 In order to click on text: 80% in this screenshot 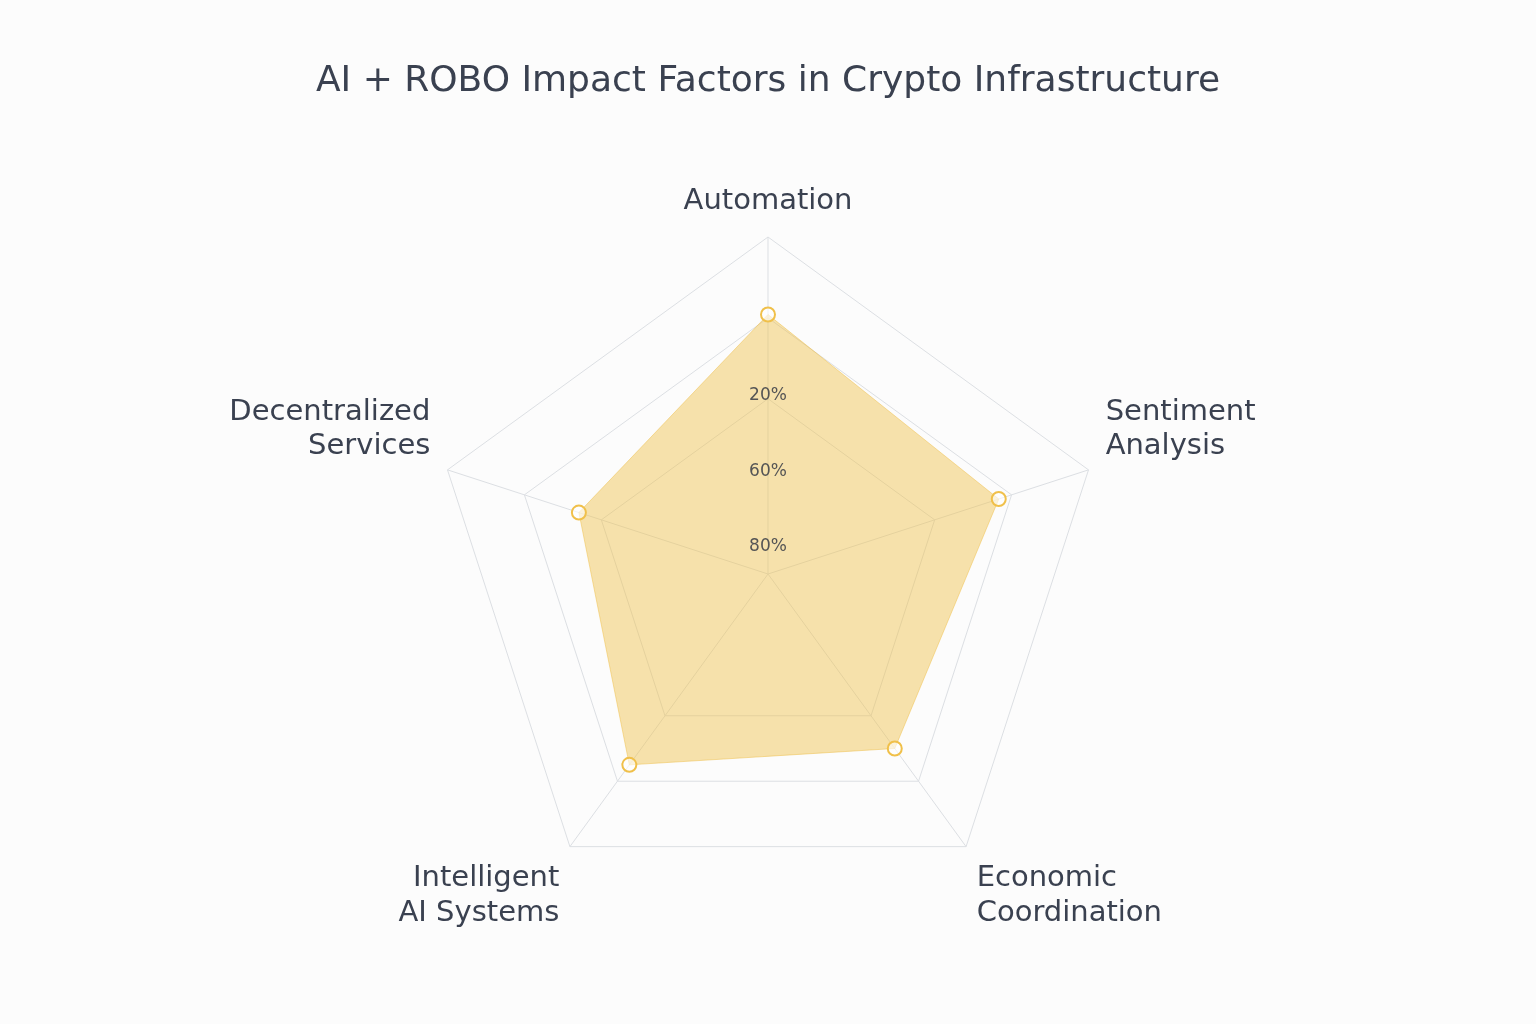, I will do `click(768, 545)`.